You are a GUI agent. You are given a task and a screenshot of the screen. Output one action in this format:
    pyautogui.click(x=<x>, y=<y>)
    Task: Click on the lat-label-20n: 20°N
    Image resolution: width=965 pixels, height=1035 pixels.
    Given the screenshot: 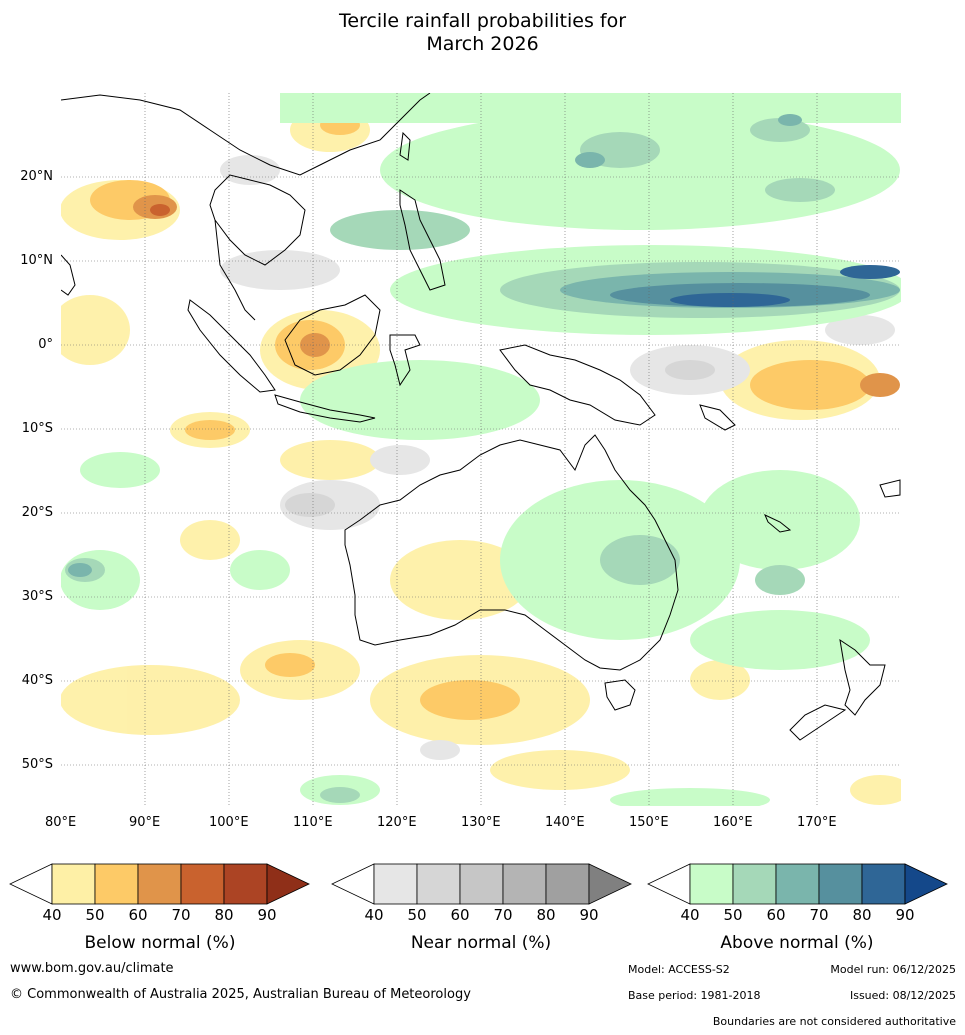 What is the action you would take?
    pyautogui.click(x=36, y=176)
    